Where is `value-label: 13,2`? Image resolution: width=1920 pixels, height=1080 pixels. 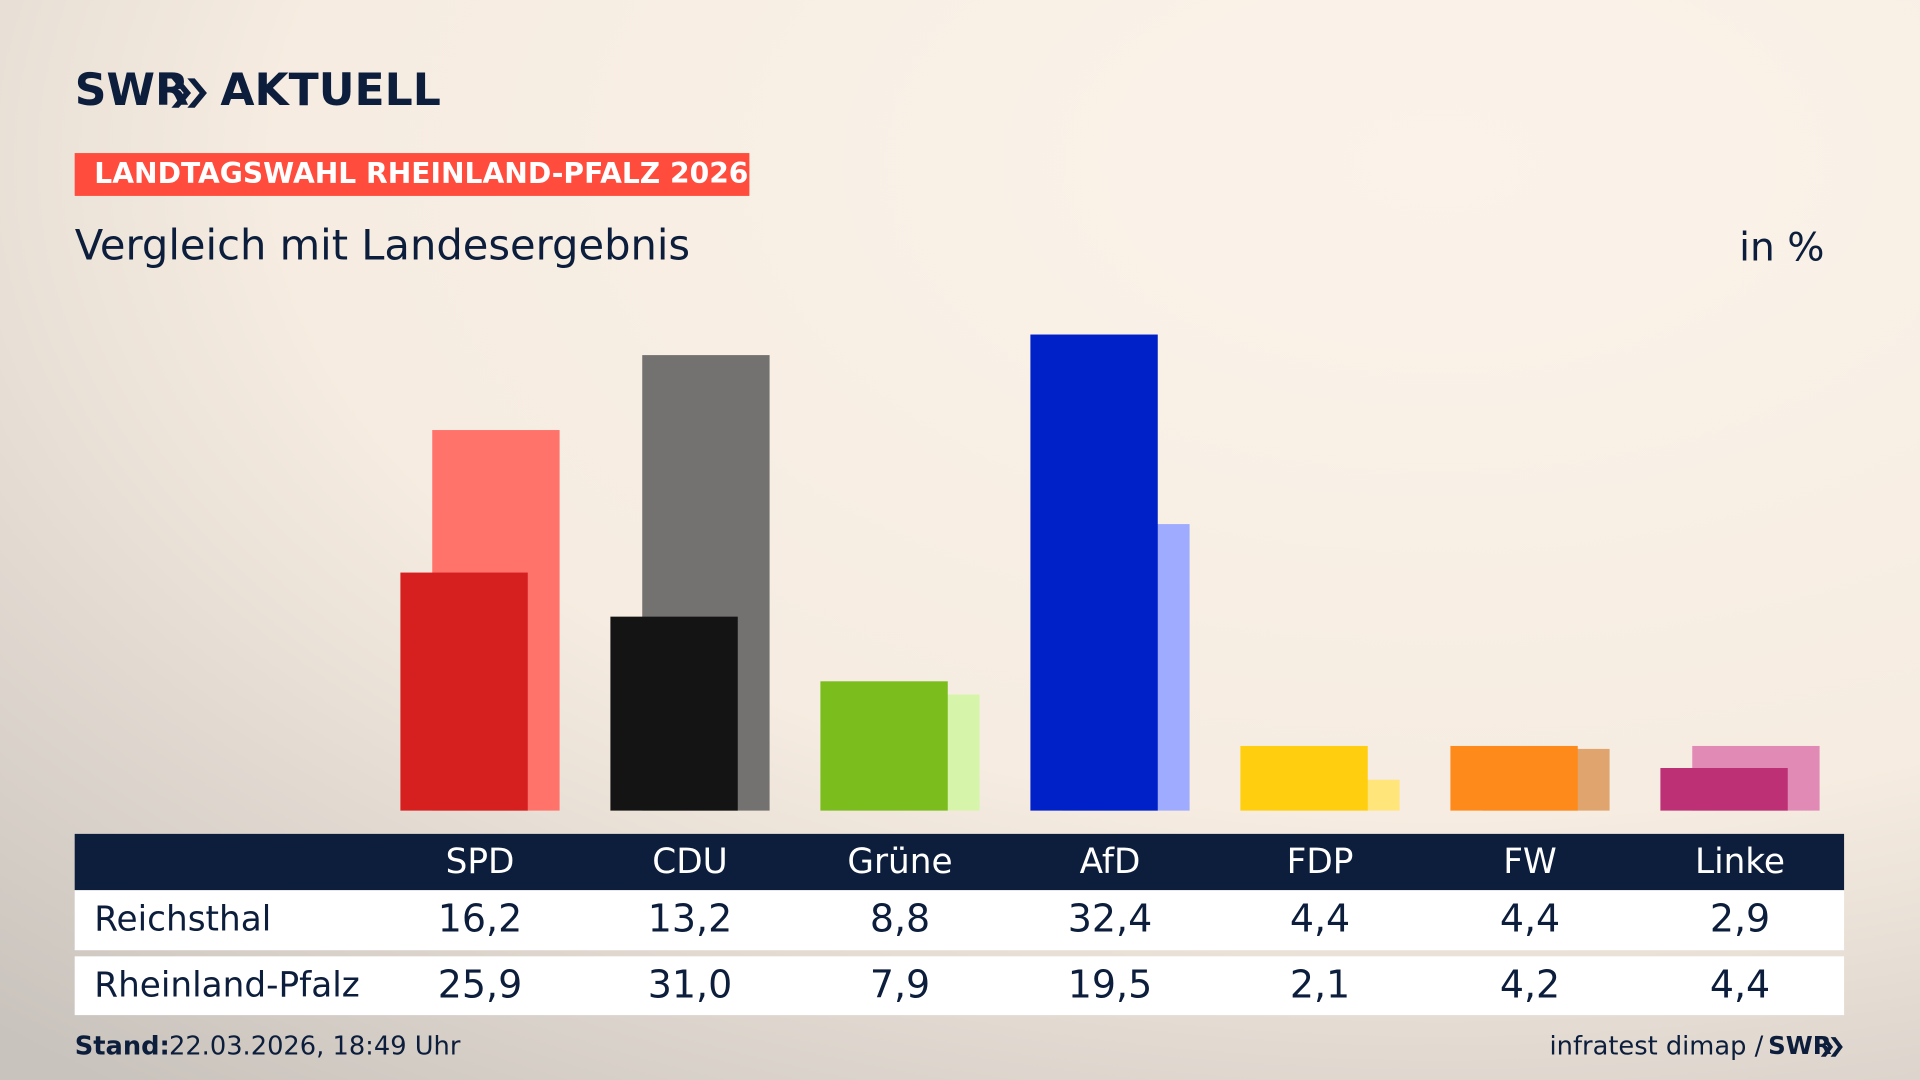
value-label: 13,2 is located at coordinates (690, 918).